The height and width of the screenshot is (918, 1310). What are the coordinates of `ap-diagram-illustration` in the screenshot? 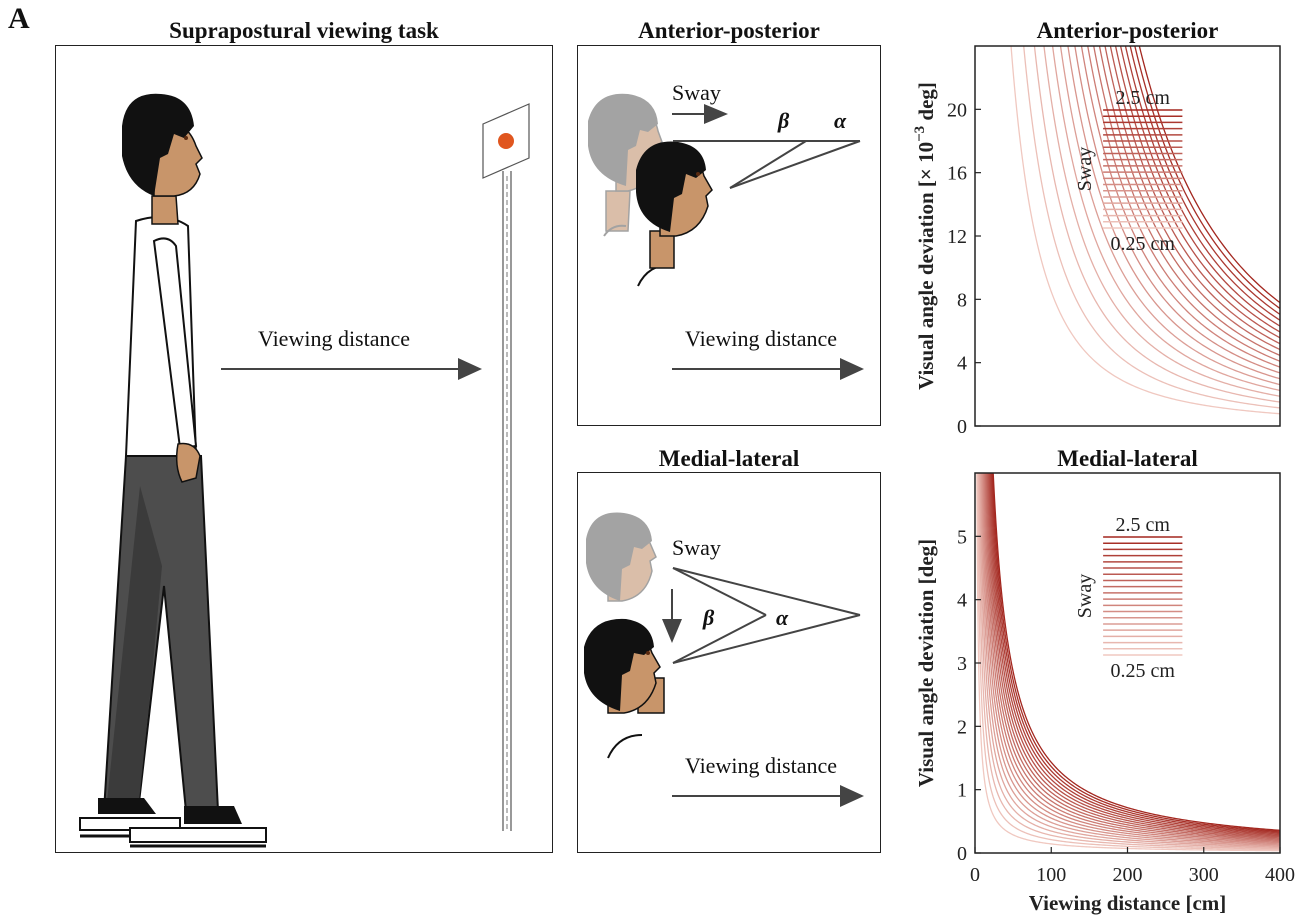 It's located at (726, 236).